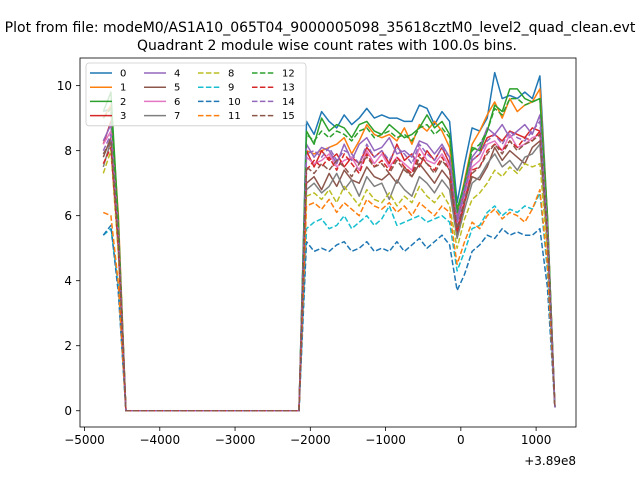 This screenshot has height=480, width=640. Describe the element at coordinates (288, 74) in the screenshot. I see `legend-label: 12` at that location.